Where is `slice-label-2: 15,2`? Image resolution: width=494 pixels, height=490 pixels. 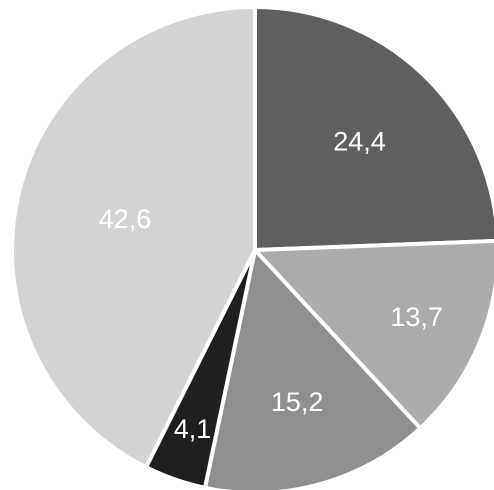
slice-label-2: 15,2 is located at coordinates (297, 402).